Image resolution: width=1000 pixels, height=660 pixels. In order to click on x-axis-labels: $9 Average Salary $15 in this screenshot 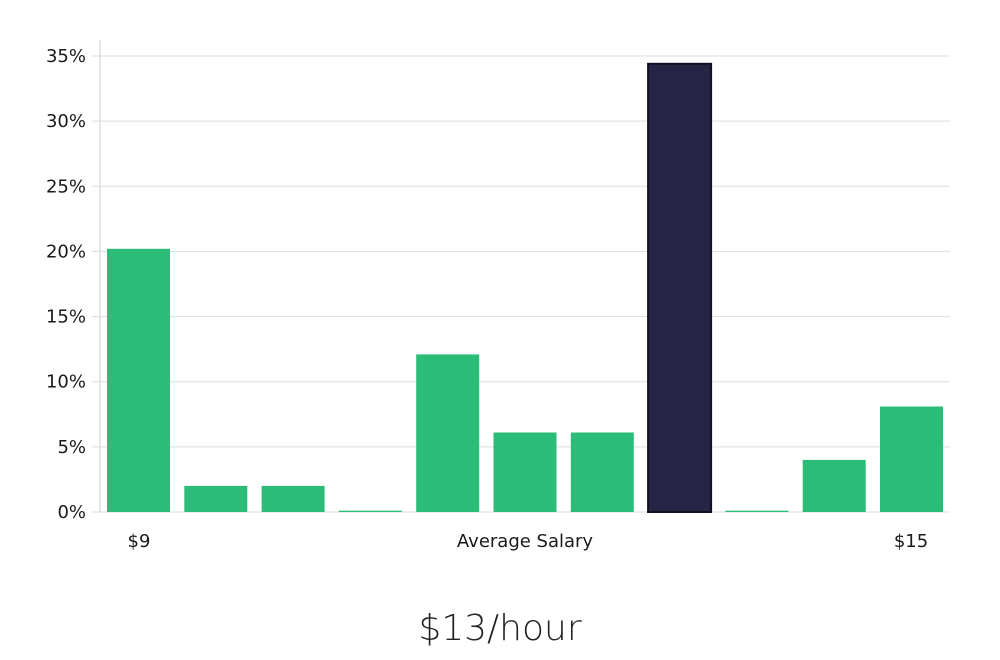, I will do `click(528, 541)`.